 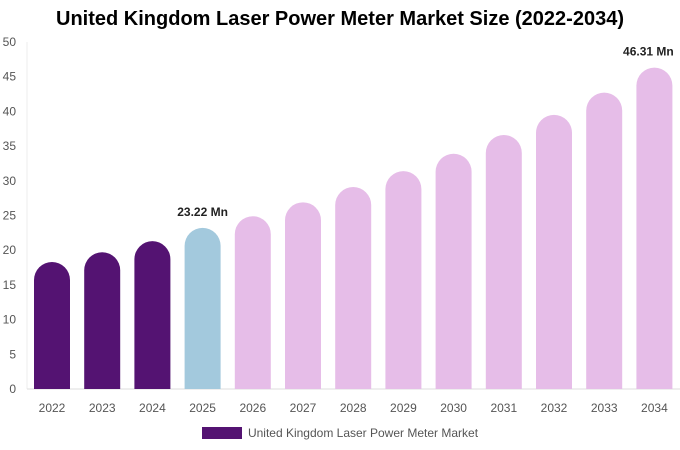 What do you see at coordinates (10, 146) in the screenshot?
I see `y-tick-label: 35` at bounding box center [10, 146].